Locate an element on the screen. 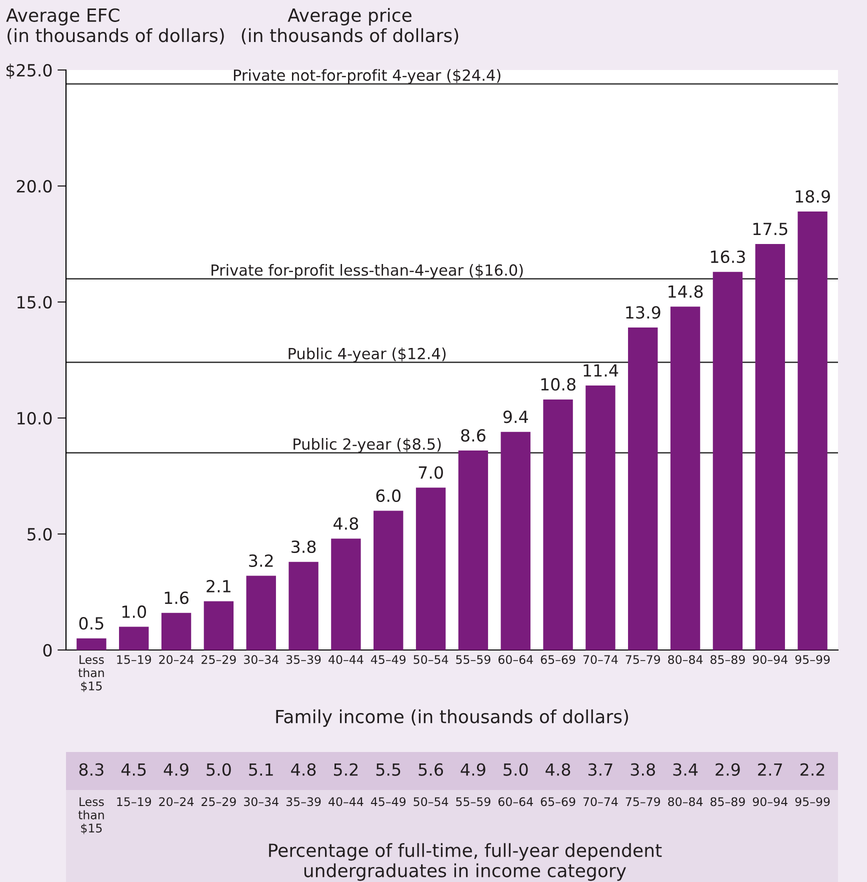  x-tick-label: Less than $15 is located at coordinates (91, 673).